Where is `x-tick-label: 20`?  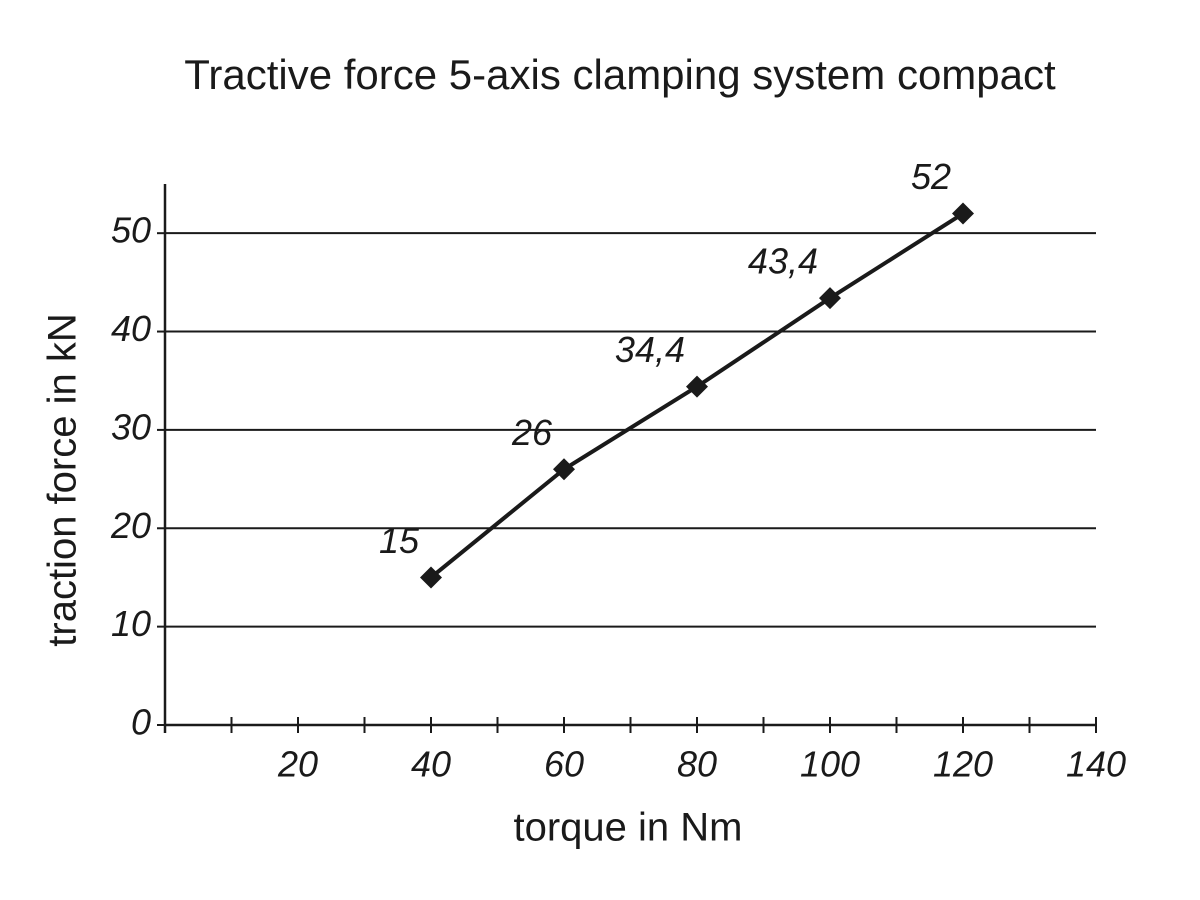 x-tick-label: 20 is located at coordinates (297, 764).